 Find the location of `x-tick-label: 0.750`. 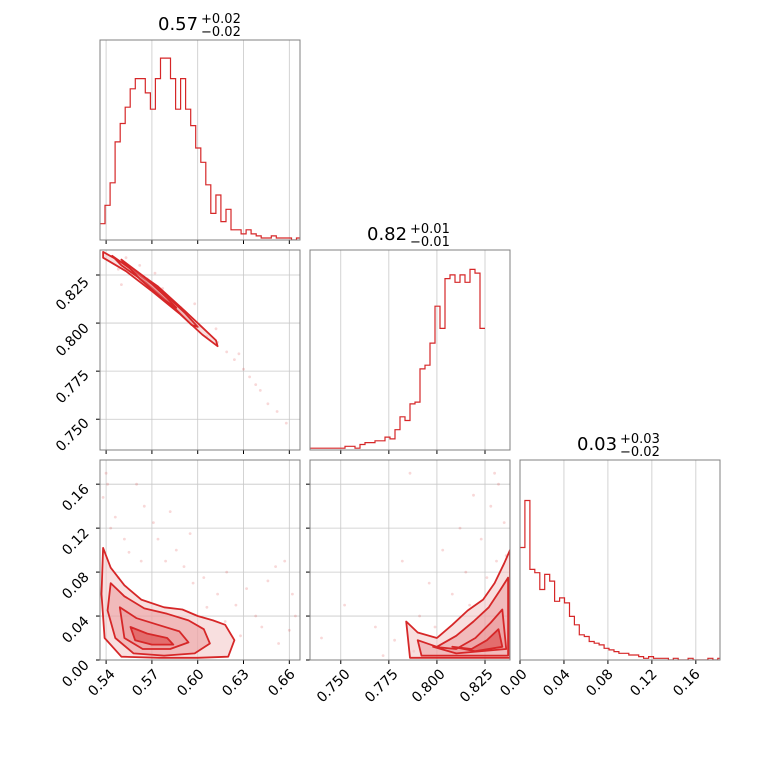

x-tick-label: 0.750 is located at coordinates (334, 686).